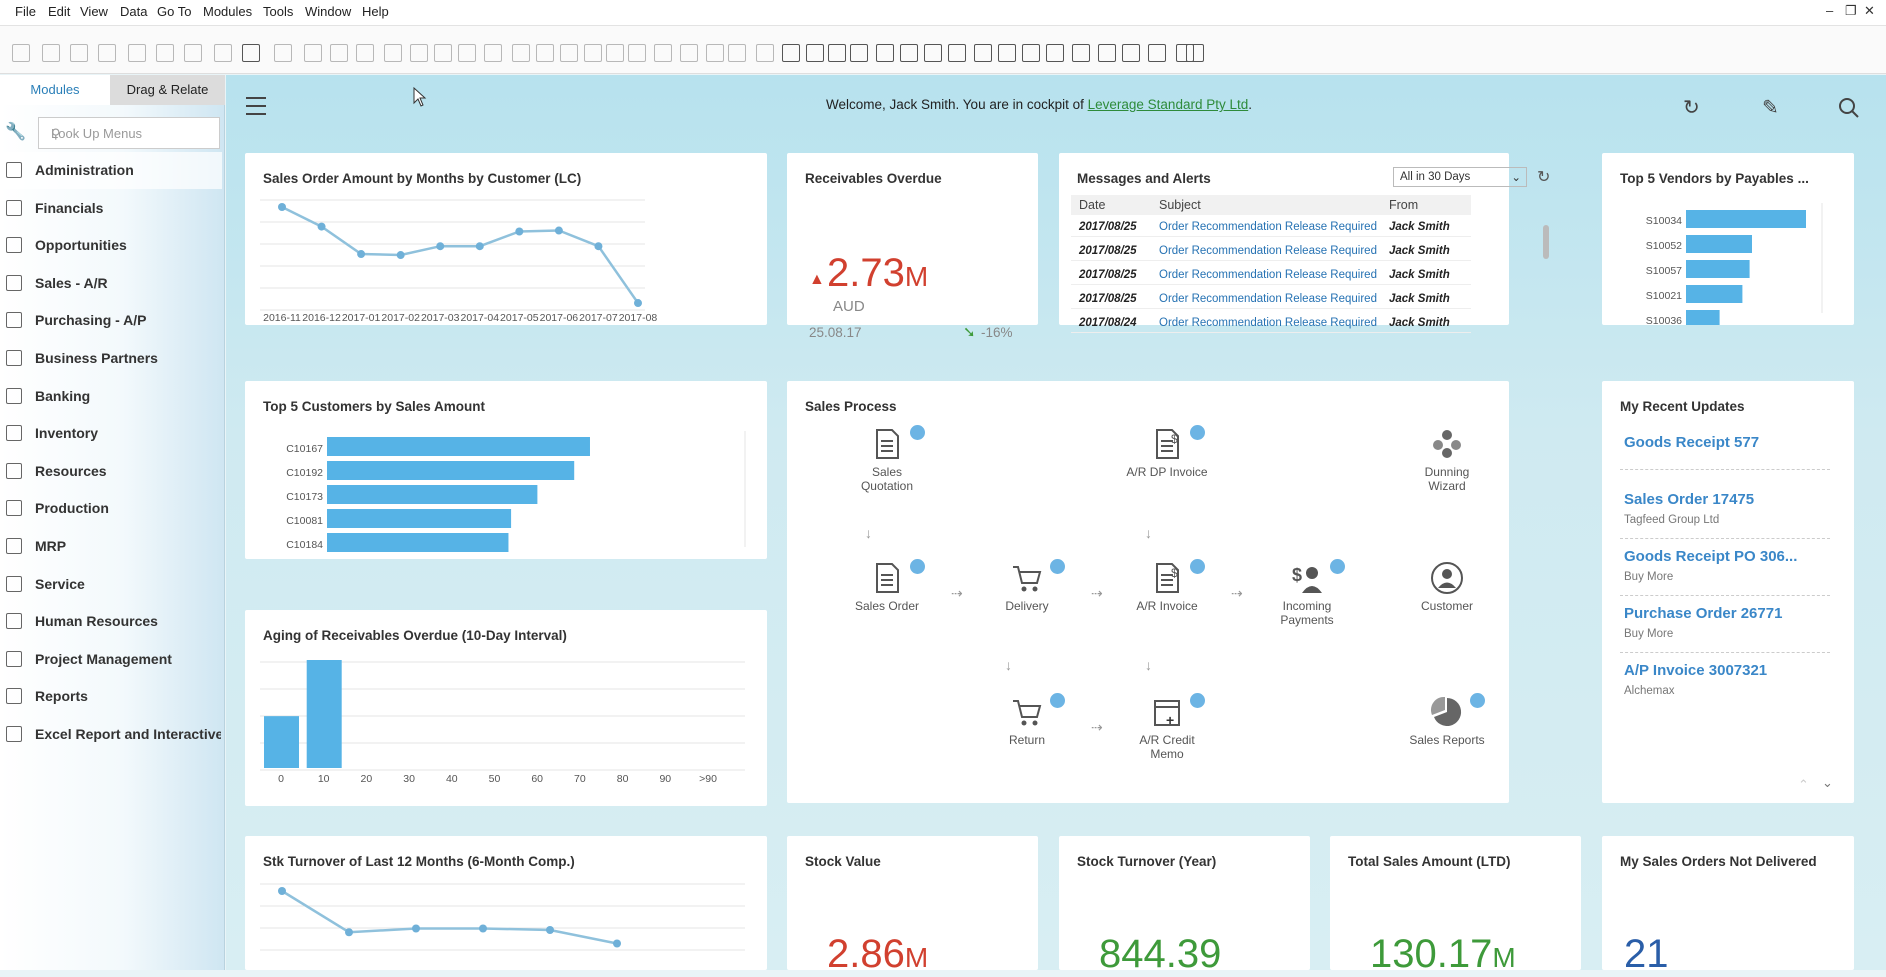 The width and height of the screenshot is (1886, 977). I want to click on lookup-menus-input: Look Up Menus ⚲, so click(129, 133).